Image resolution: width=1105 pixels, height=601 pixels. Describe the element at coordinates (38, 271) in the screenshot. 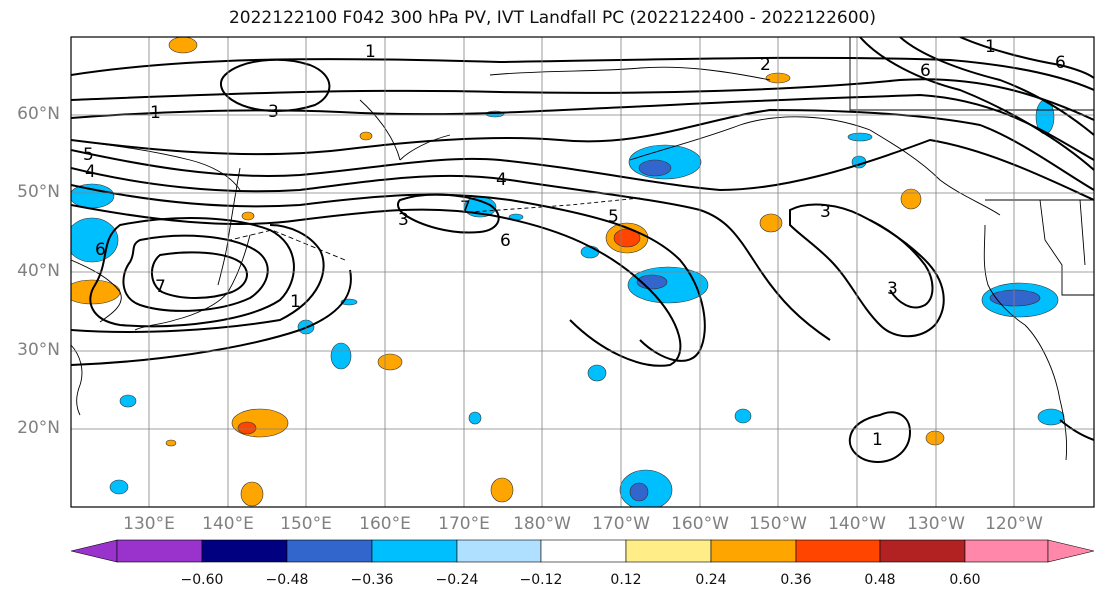

I see `lat-label: 40°N` at that location.